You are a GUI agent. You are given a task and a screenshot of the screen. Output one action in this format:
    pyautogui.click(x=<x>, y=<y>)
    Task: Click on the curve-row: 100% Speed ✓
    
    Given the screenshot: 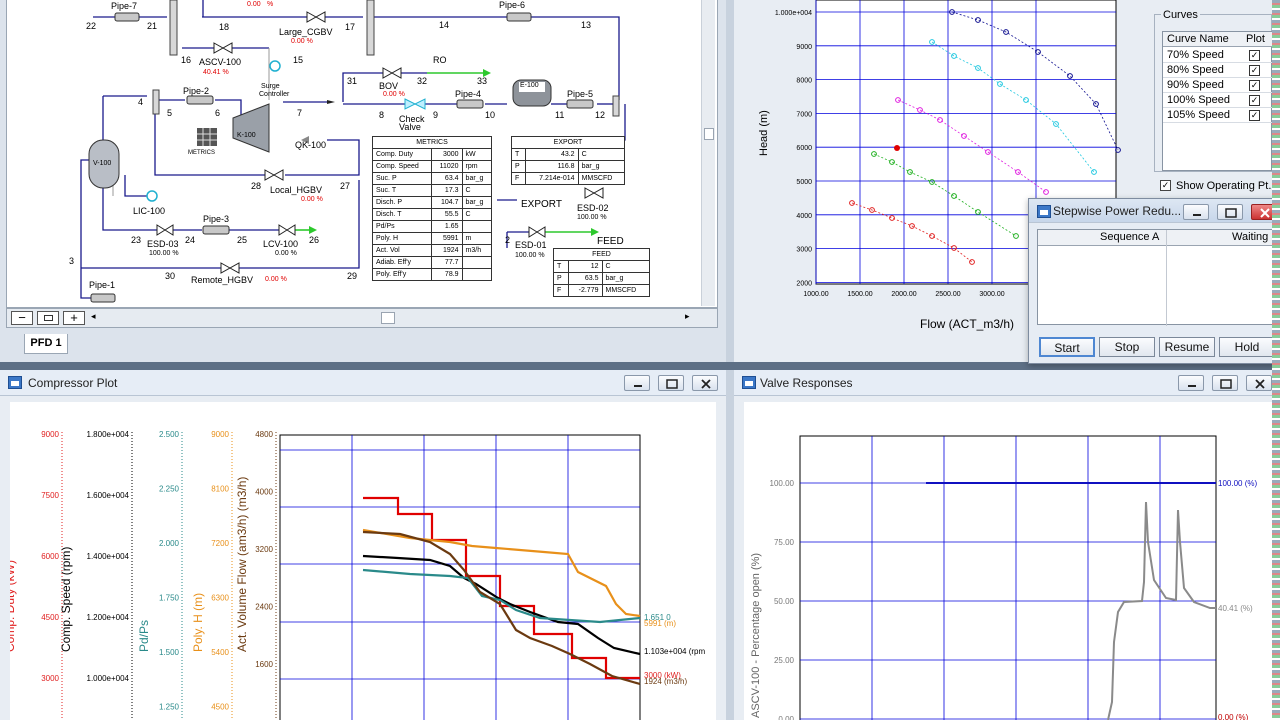 What is the action you would take?
    pyautogui.click(x=1218, y=100)
    